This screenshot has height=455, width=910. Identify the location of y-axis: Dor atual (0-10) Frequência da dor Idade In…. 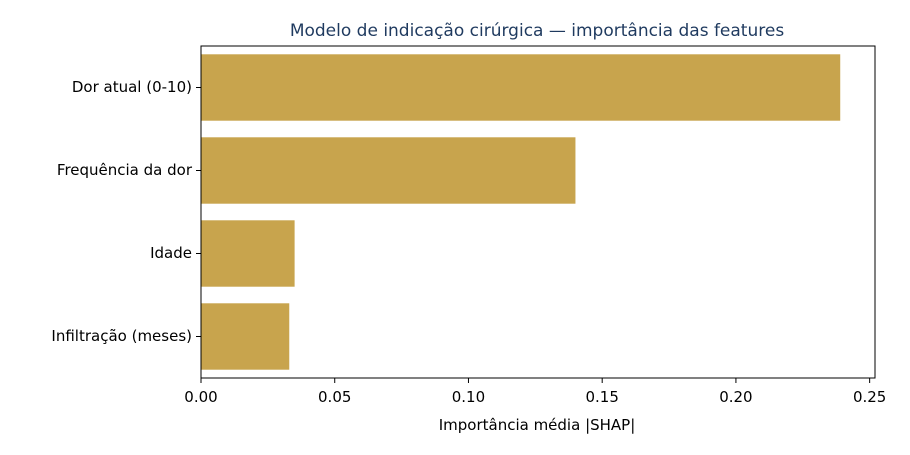
(126, 211).